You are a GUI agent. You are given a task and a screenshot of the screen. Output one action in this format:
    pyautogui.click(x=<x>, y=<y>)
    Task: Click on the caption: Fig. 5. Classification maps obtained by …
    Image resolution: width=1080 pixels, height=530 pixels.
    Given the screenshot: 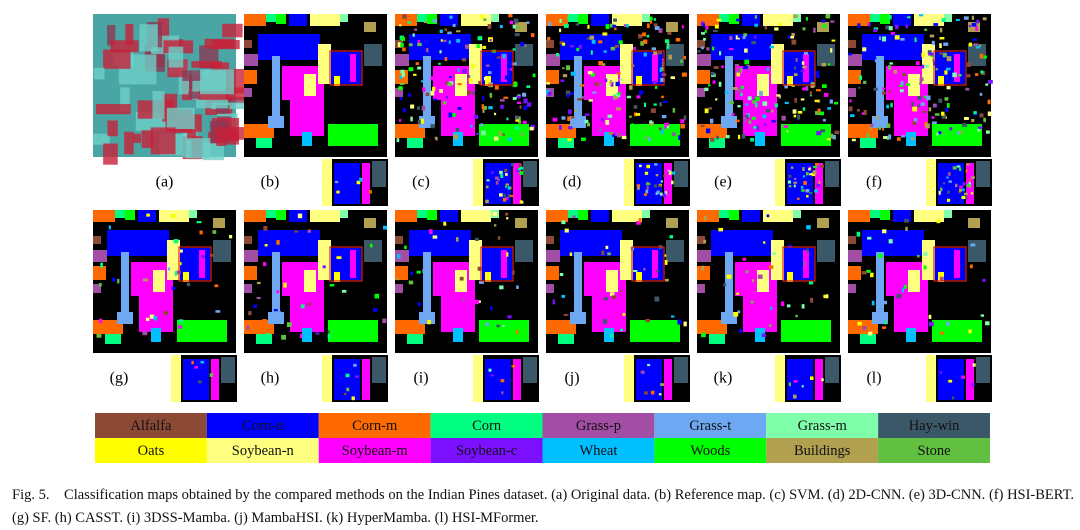 What is the action you would take?
    pyautogui.click(x=543, y=507)
    